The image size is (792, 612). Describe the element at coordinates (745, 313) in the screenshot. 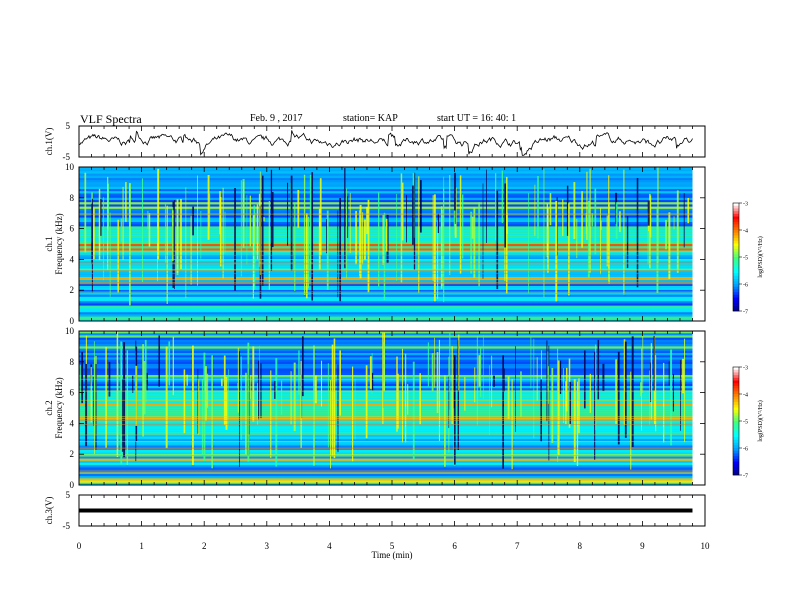

I see `ch1-spectrogram-colorbar-tick: -7` at that location.